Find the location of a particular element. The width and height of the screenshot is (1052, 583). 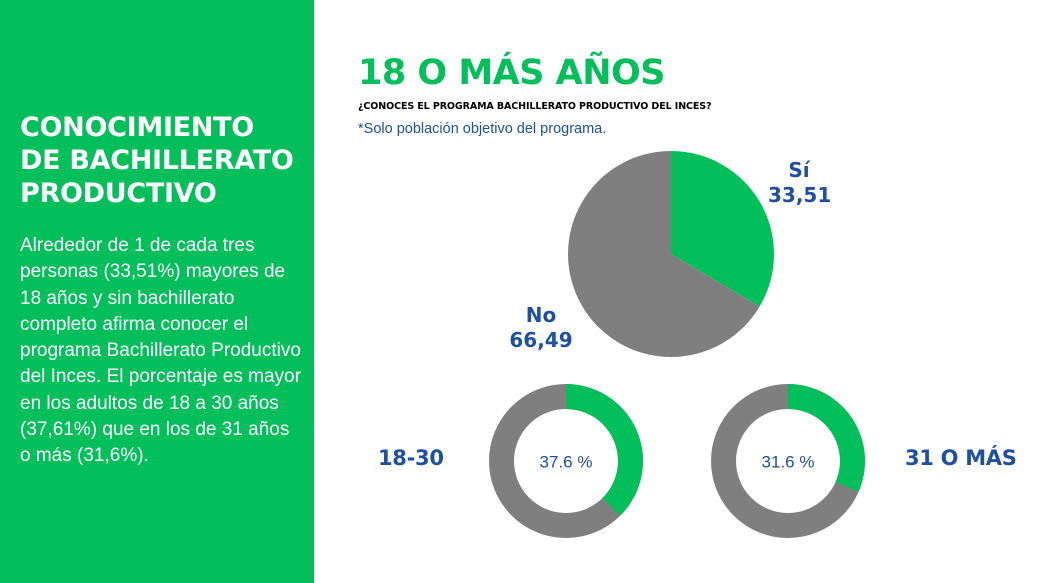

panel-title-line: CONOCIMIENTO is located at coordinates (137, 127).